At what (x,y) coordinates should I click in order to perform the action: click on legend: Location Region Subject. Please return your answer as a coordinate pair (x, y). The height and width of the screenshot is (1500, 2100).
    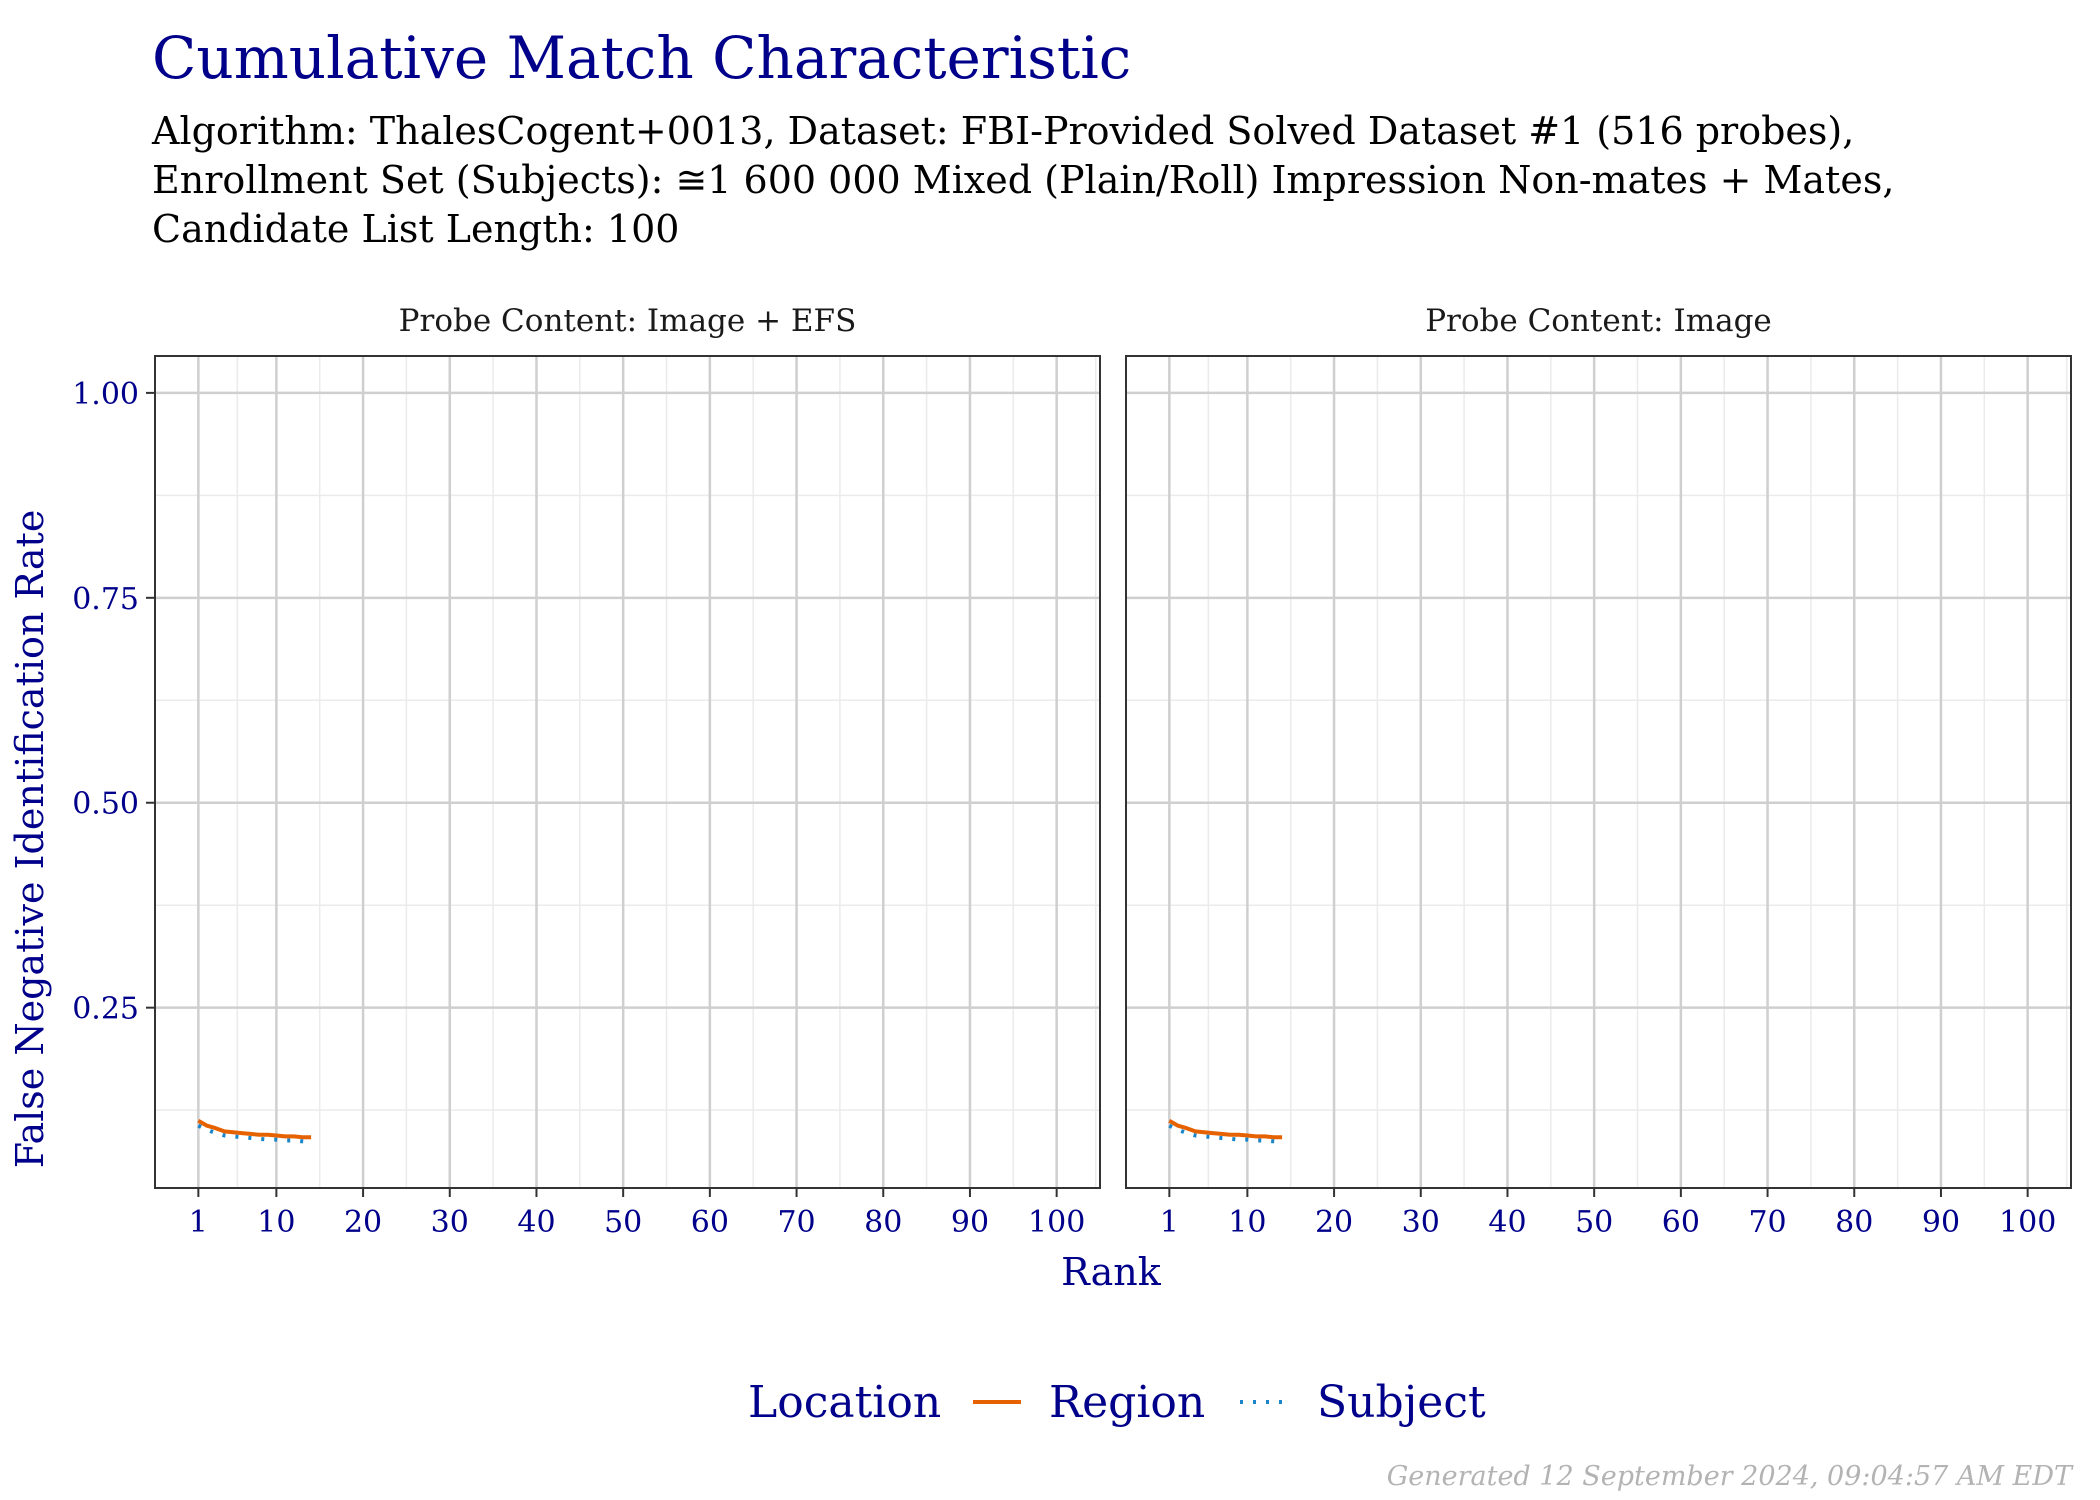
    Looking at the image, I should click on (1117, 1402).